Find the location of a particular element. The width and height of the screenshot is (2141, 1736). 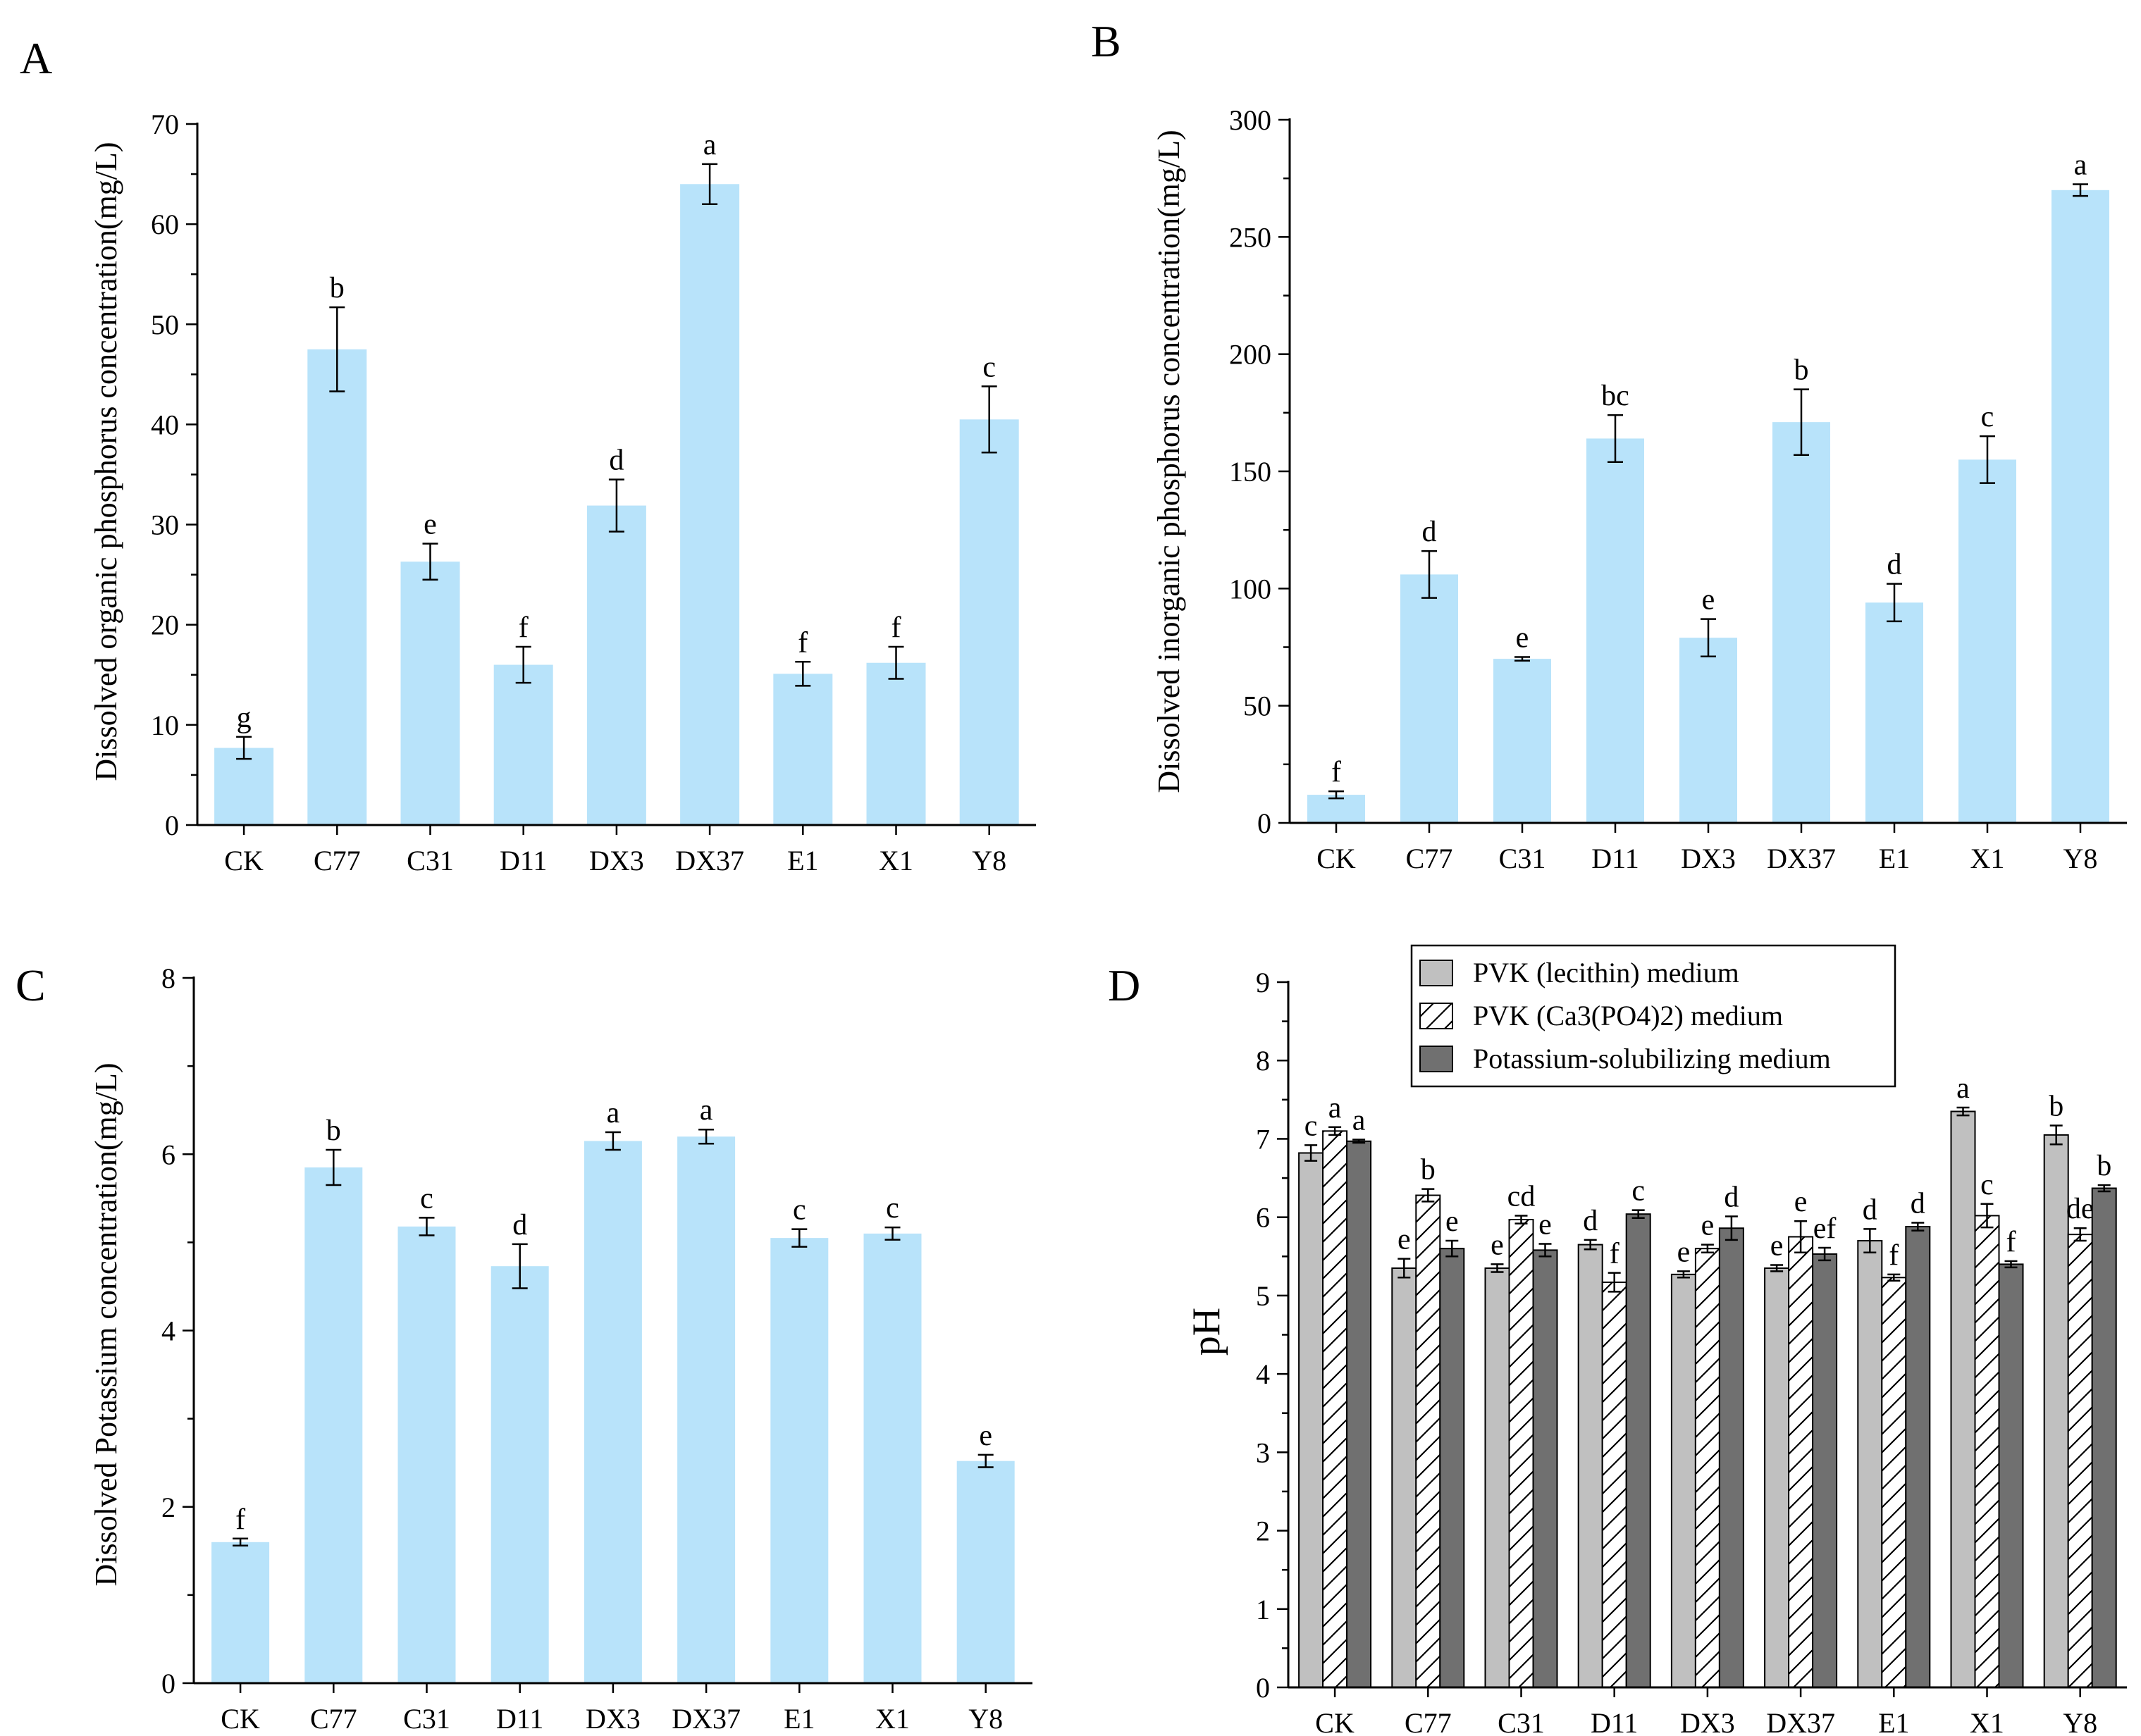

bar-d-c31-s1 is located at coordinates (1521, 1453).